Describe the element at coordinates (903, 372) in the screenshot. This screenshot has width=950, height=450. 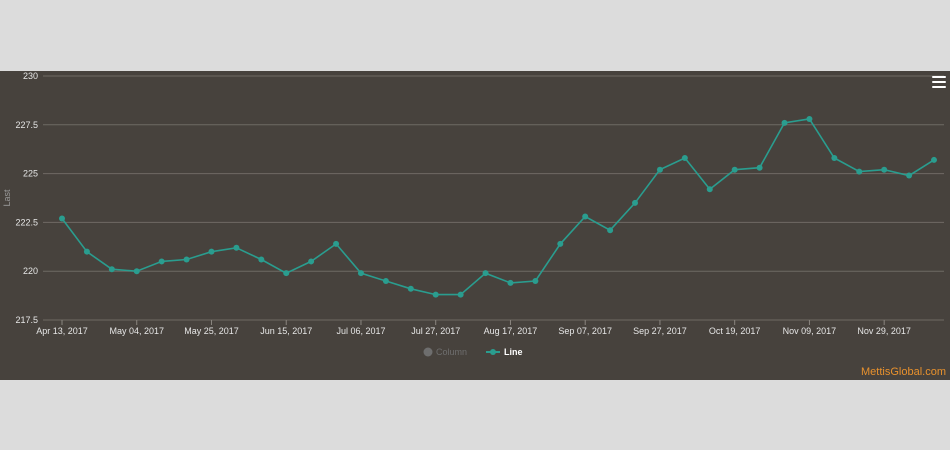
I see `watermark: MettisGlobal.com` at that location.